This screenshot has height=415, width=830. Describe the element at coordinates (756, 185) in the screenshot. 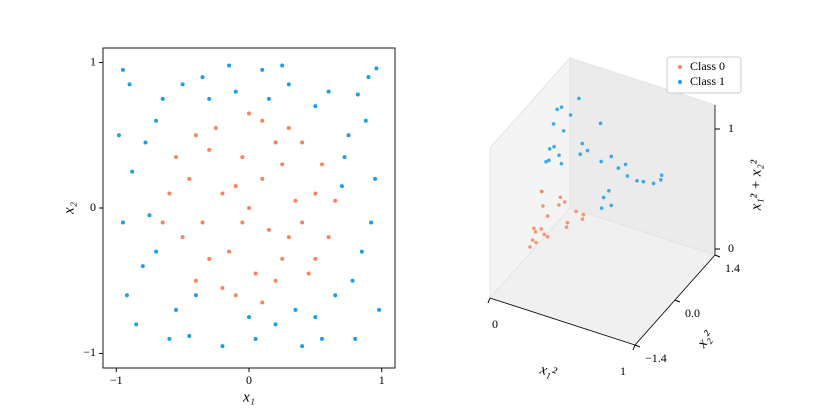

I see `z3-axis-label: x₁² + x₂²` at that location.